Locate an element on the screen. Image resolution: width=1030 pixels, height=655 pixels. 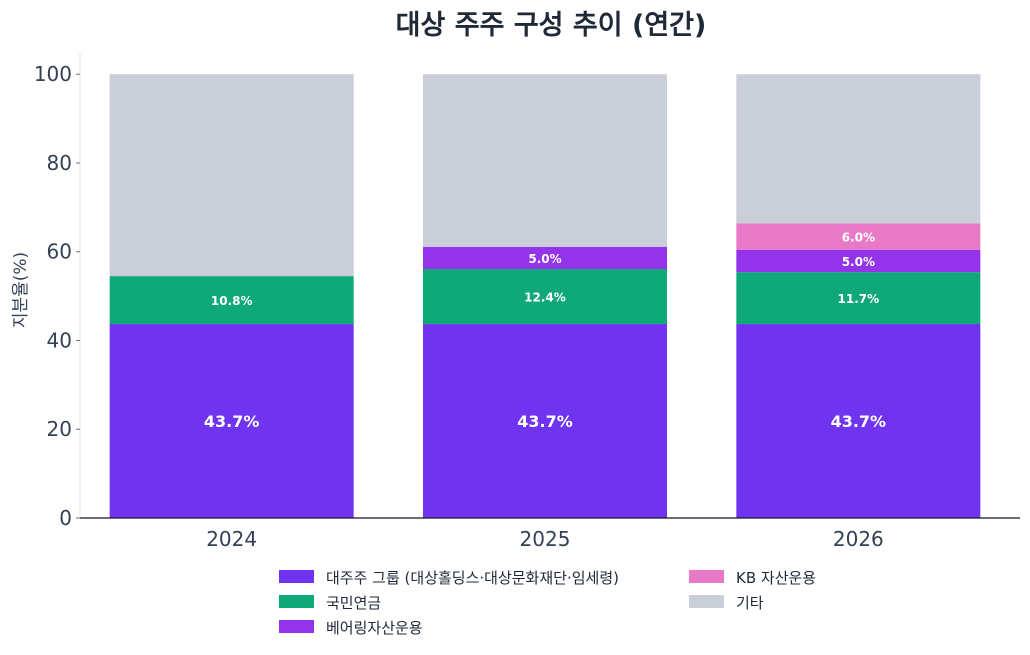
y-tick-label: 40 is located at coordinates (59, 340).